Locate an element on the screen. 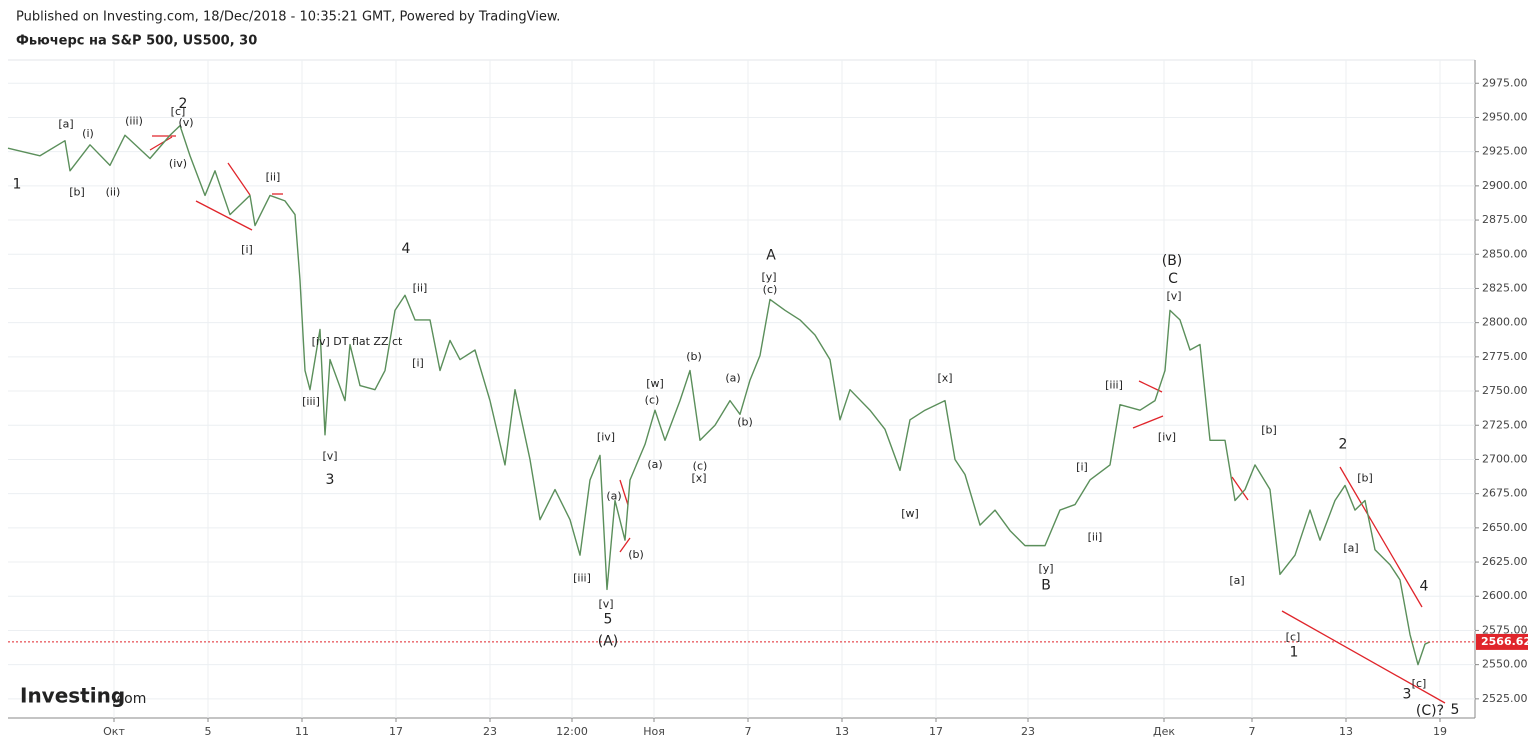 The width and height of the screenshot is (1533, 744). x-tick-label: 11 is located at coordinates (302, 731).